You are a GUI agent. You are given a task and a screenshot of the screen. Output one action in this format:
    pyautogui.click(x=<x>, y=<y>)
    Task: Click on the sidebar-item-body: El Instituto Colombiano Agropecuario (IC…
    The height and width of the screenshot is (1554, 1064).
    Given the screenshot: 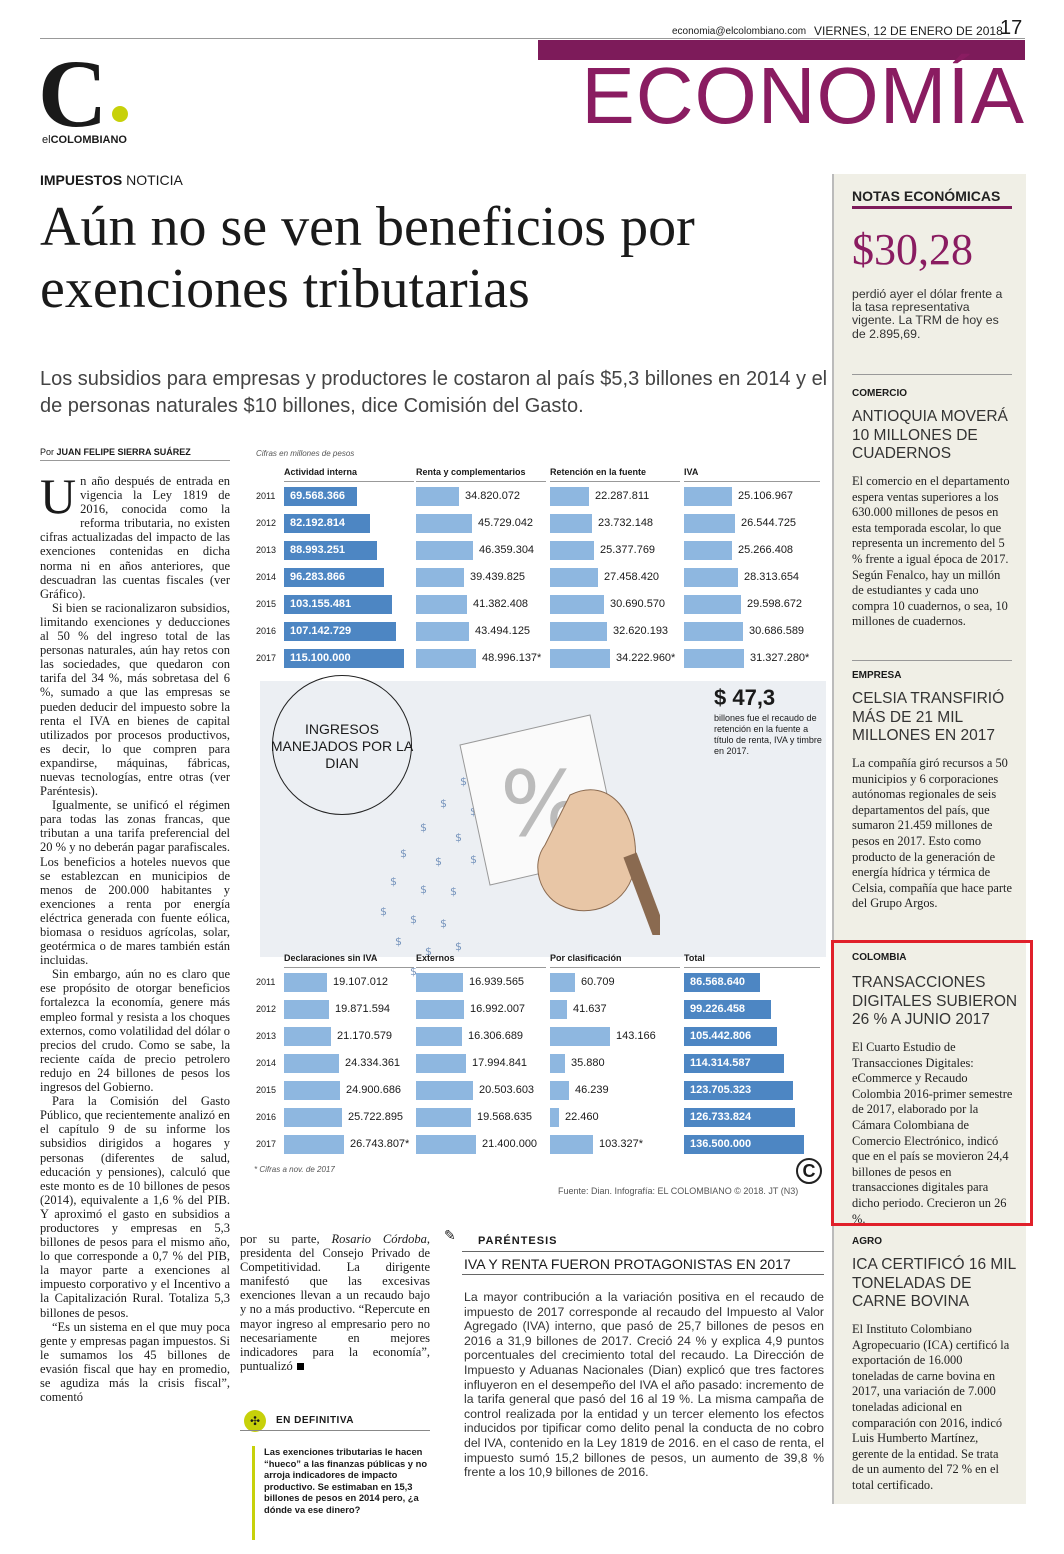 What is the action you would take?
    pyautogui.click(x=931, y=1407)
    